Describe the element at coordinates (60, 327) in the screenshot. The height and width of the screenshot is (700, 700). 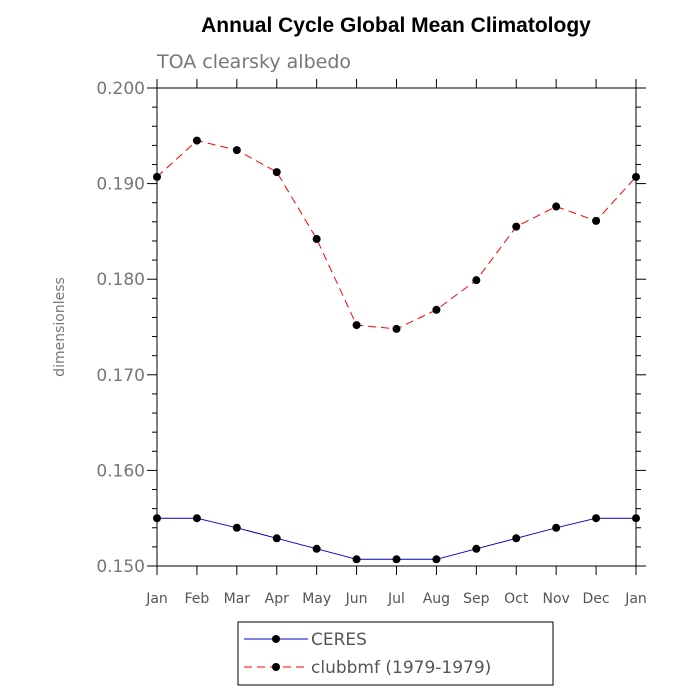
I see `y-axis-label: dimensionless` at that location.